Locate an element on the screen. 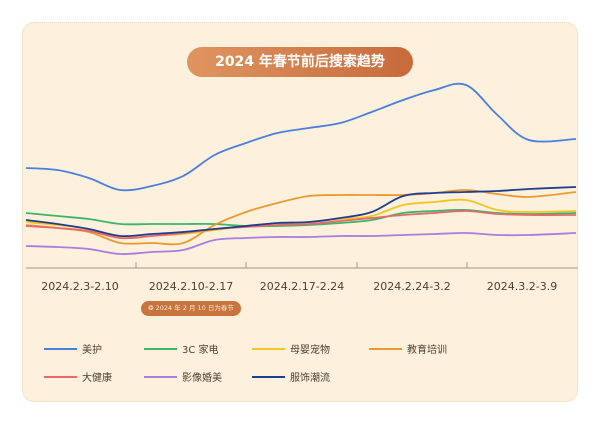 This screenshot has height=425, width=600. legend-item: 3C 家电 is located at coordinates (181, 348).